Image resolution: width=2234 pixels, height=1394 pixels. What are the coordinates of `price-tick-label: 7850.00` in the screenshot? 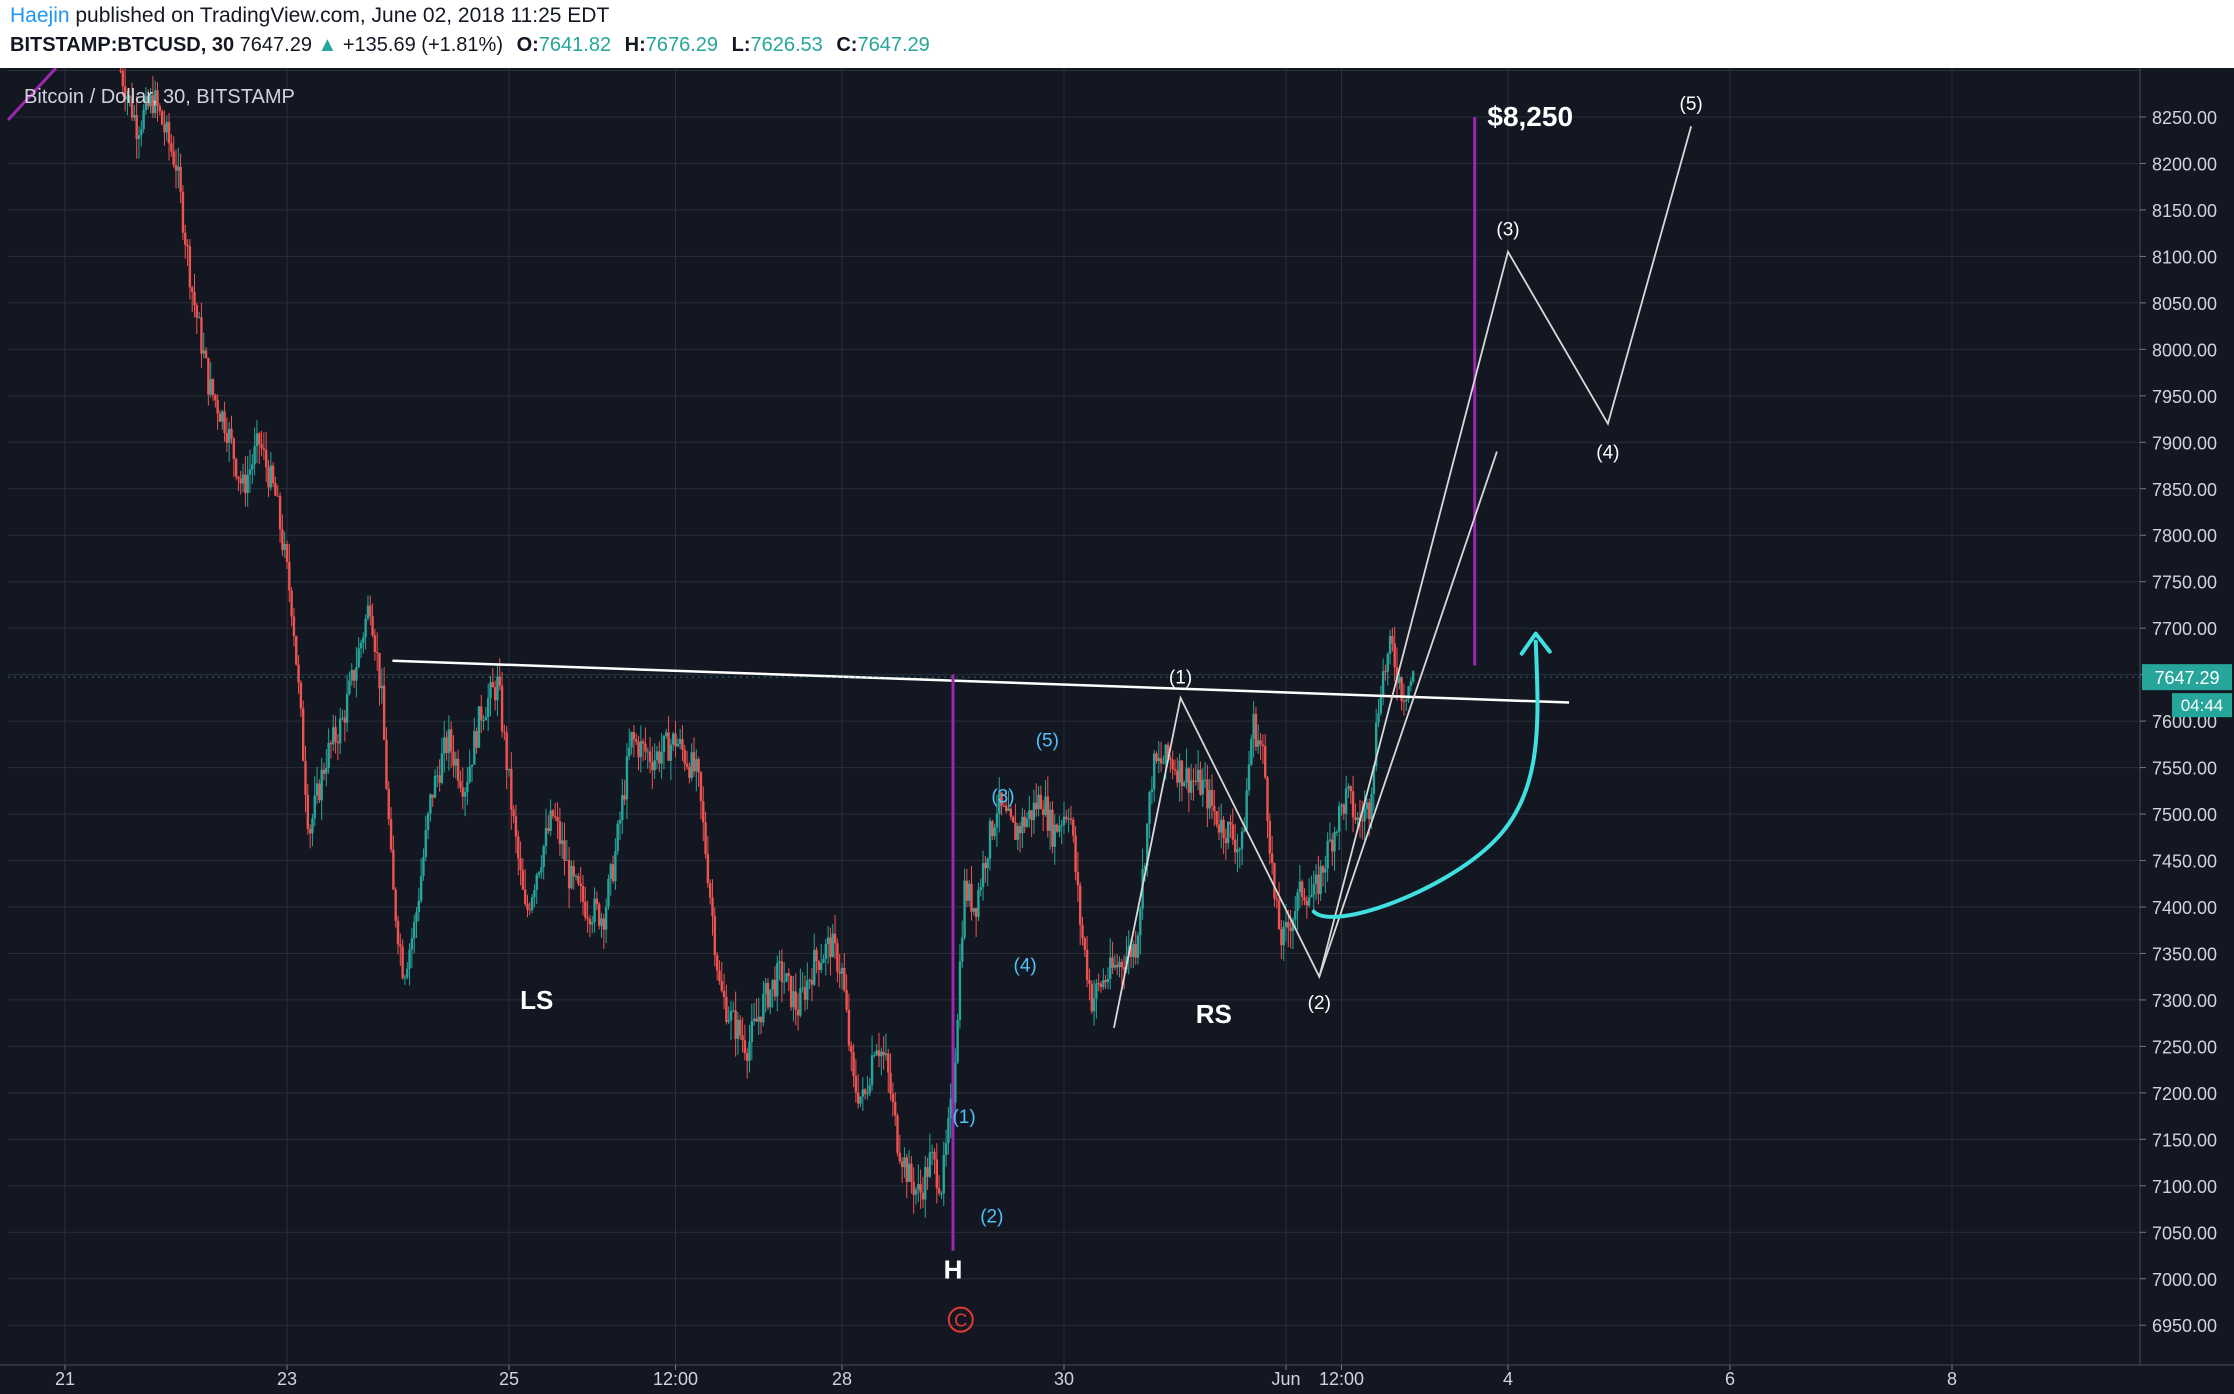 It's located at (2184, 490).